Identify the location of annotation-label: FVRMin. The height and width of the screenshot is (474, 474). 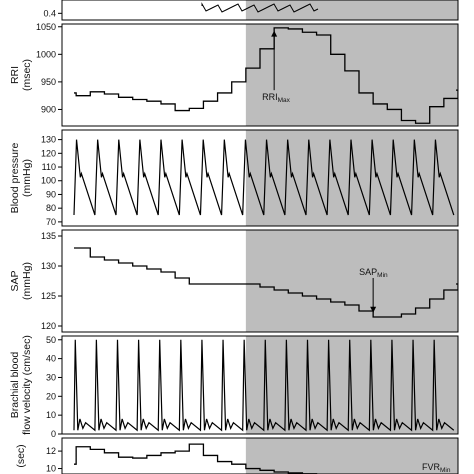
(436, 468).